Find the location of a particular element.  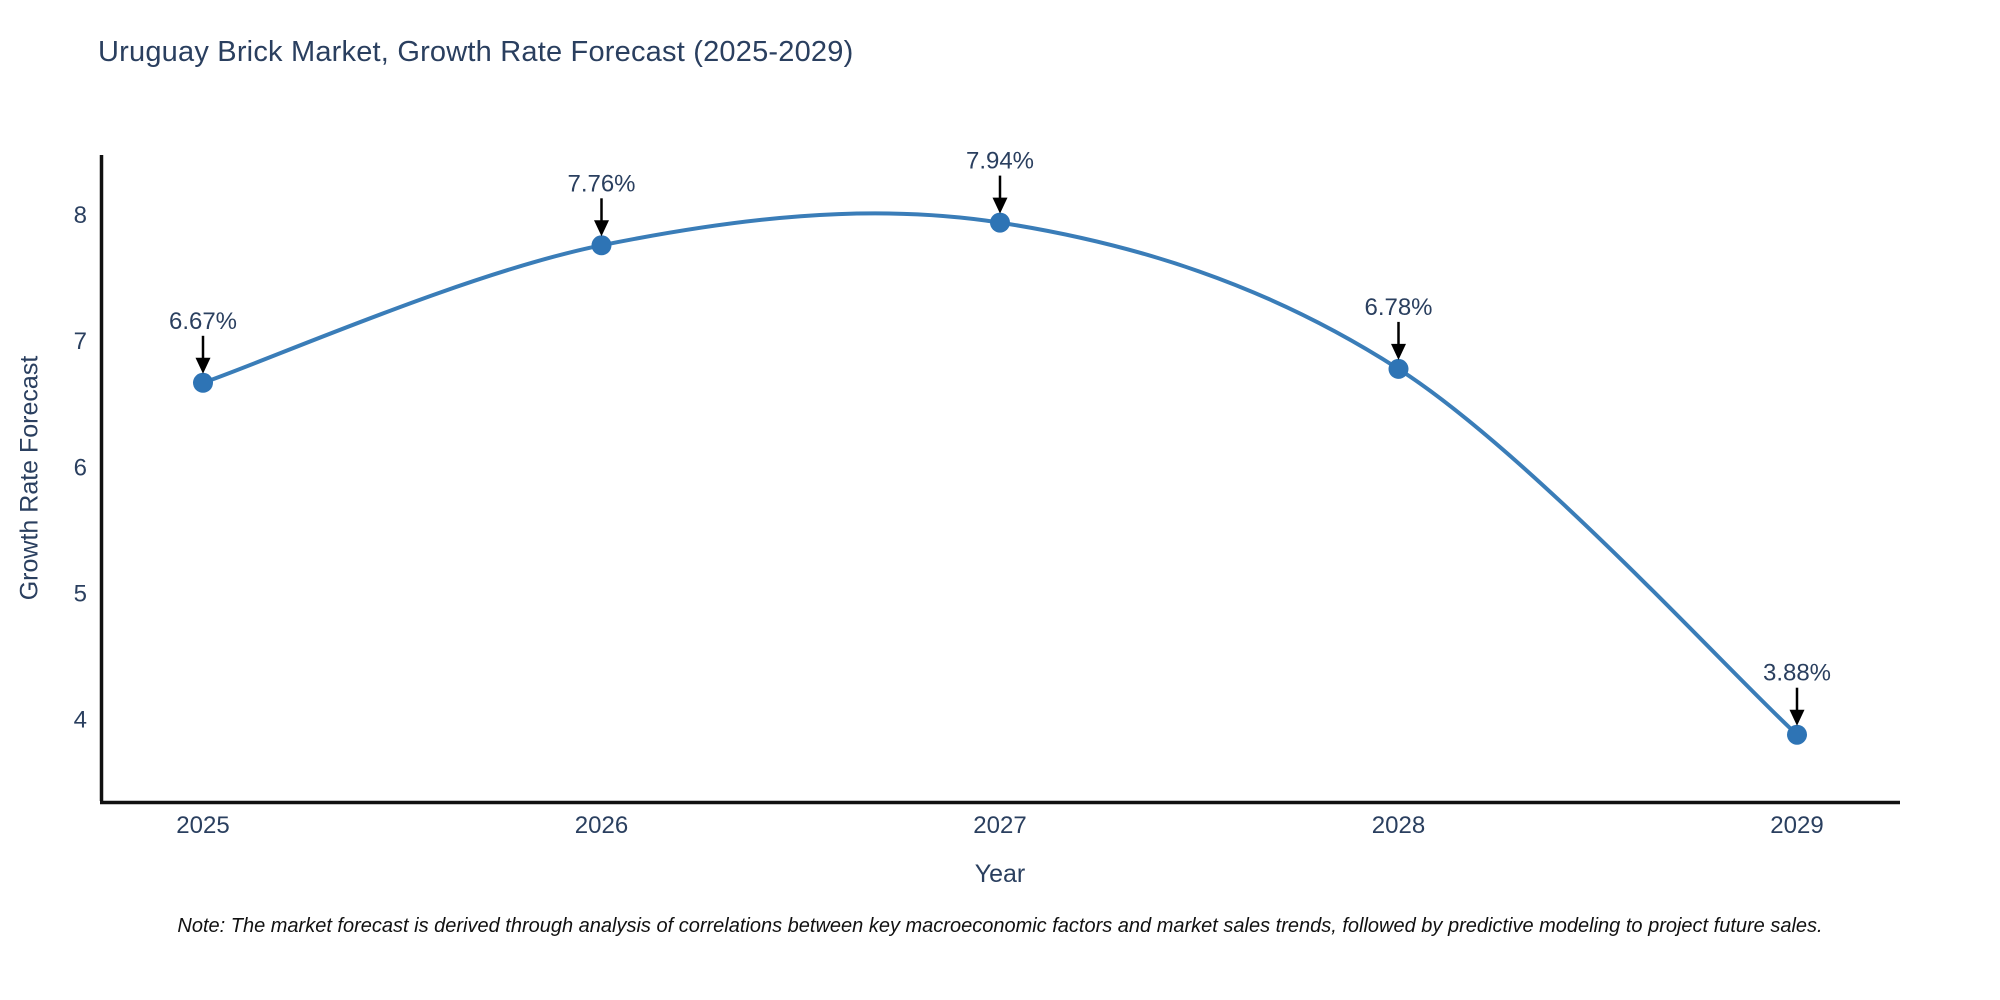

x-tick-label-2028: 2028 is located at coordinates (1398, 825).